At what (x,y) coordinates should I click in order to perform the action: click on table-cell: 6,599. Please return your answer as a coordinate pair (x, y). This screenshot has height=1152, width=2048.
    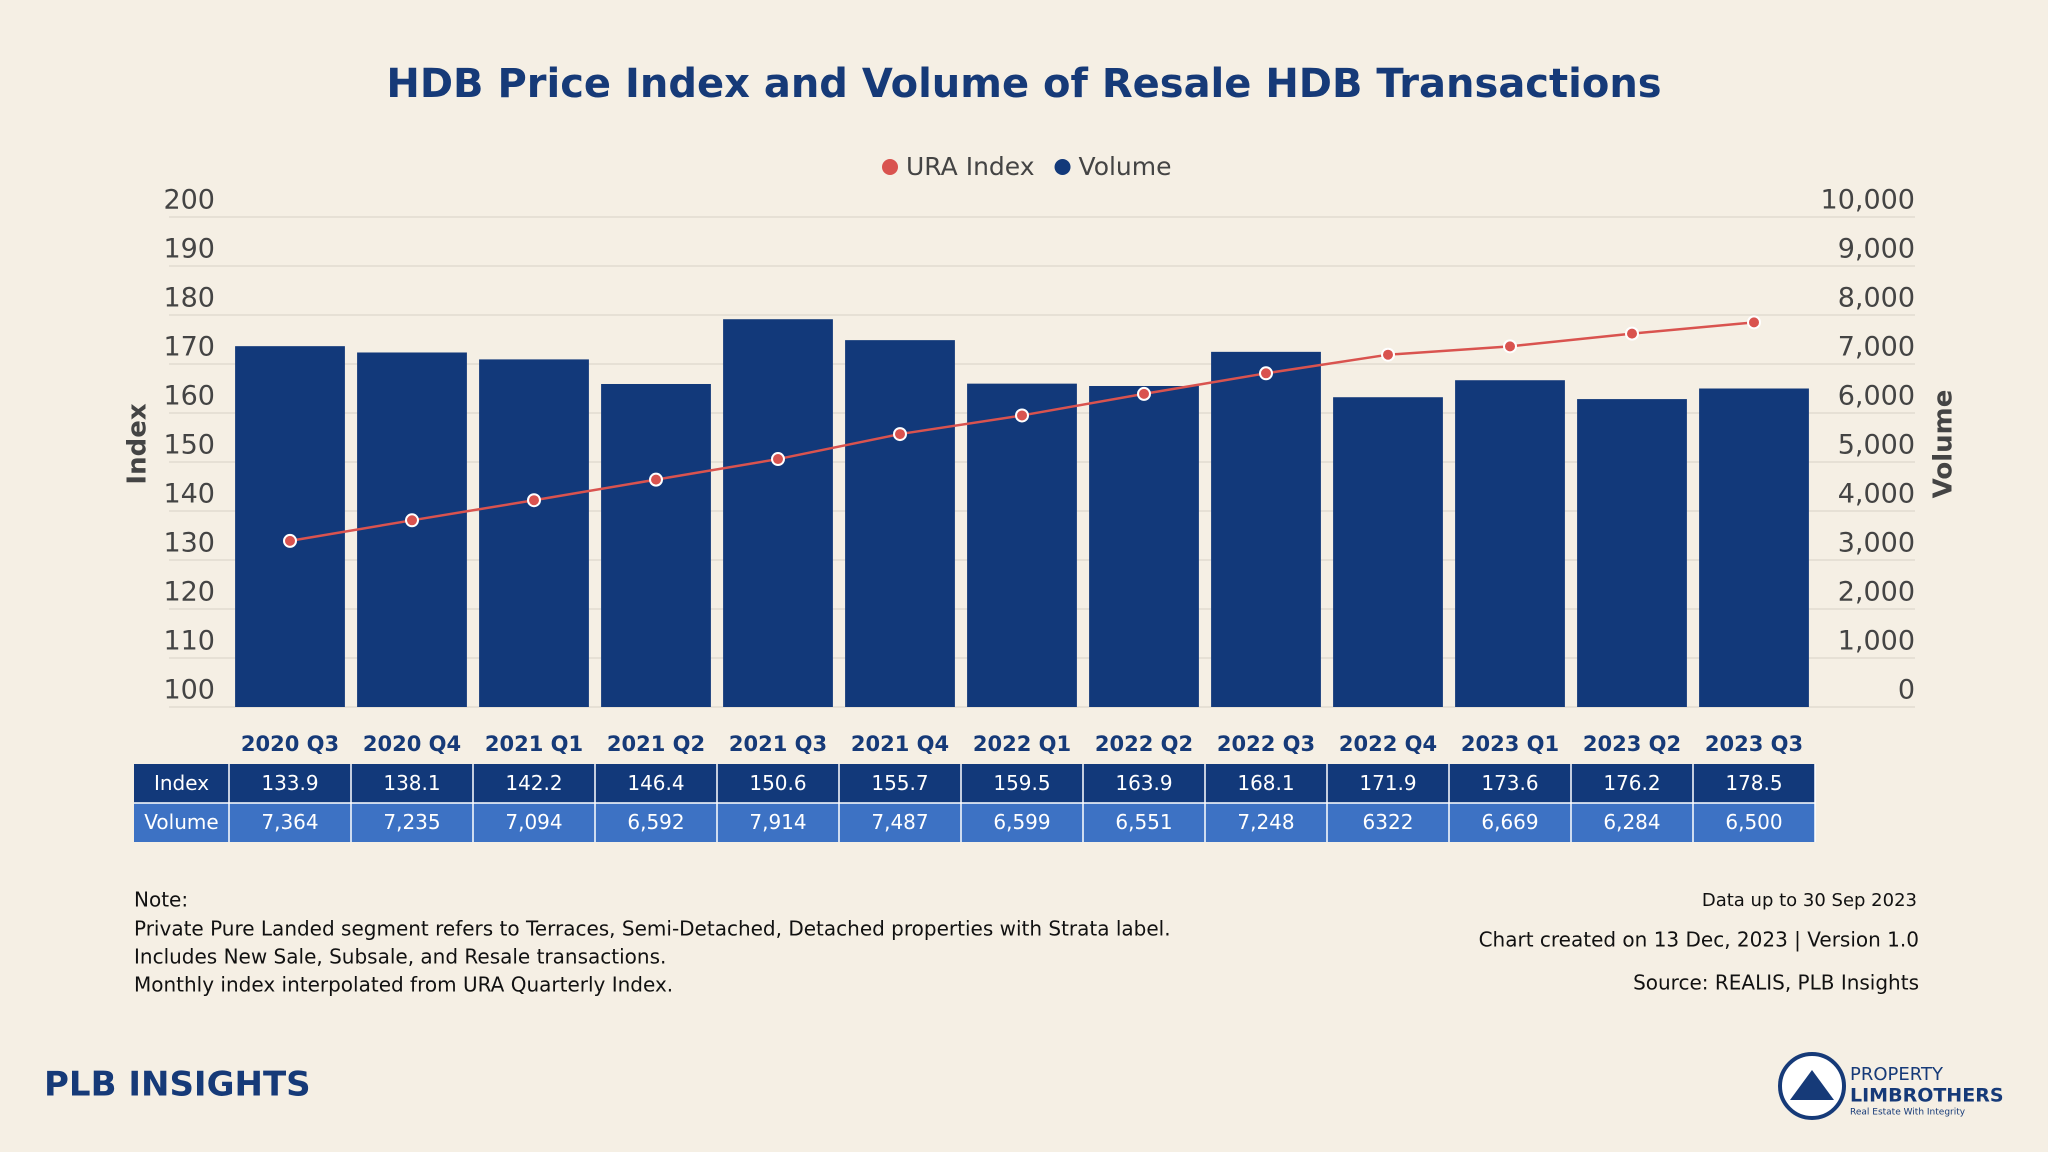
    Looking at the image, I should click on (1021, 822).